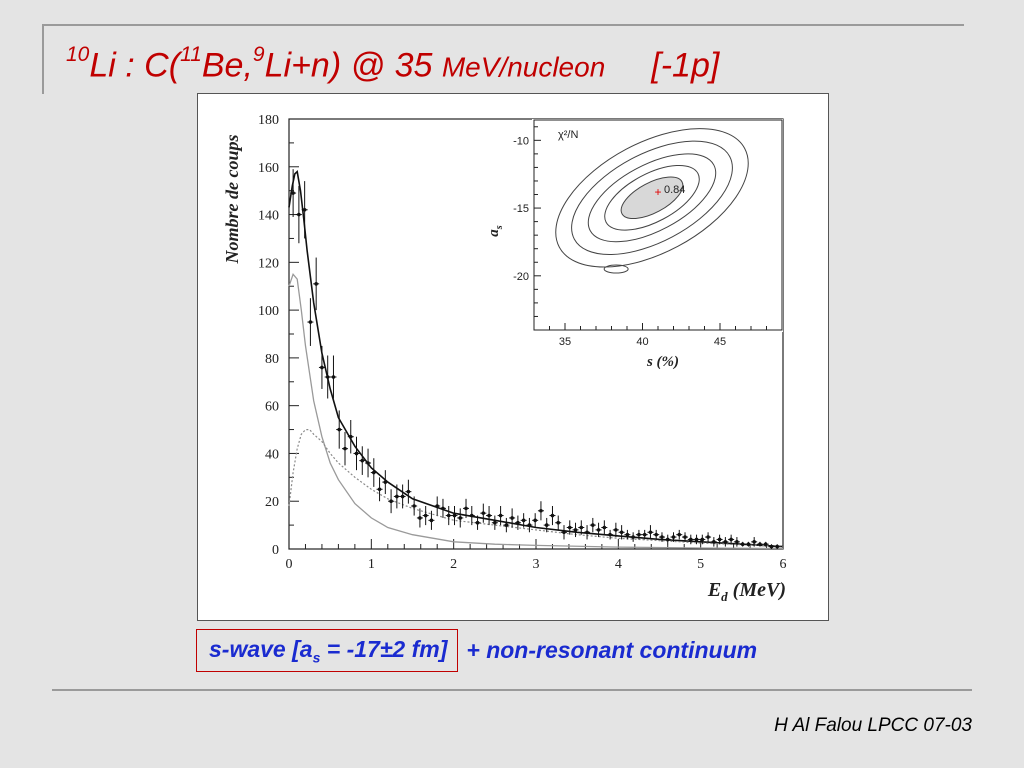  What do you see at coordinates (272, 359) in the screenshot?
I see `y-tick-label: 80` at bounding box center [272, 359].